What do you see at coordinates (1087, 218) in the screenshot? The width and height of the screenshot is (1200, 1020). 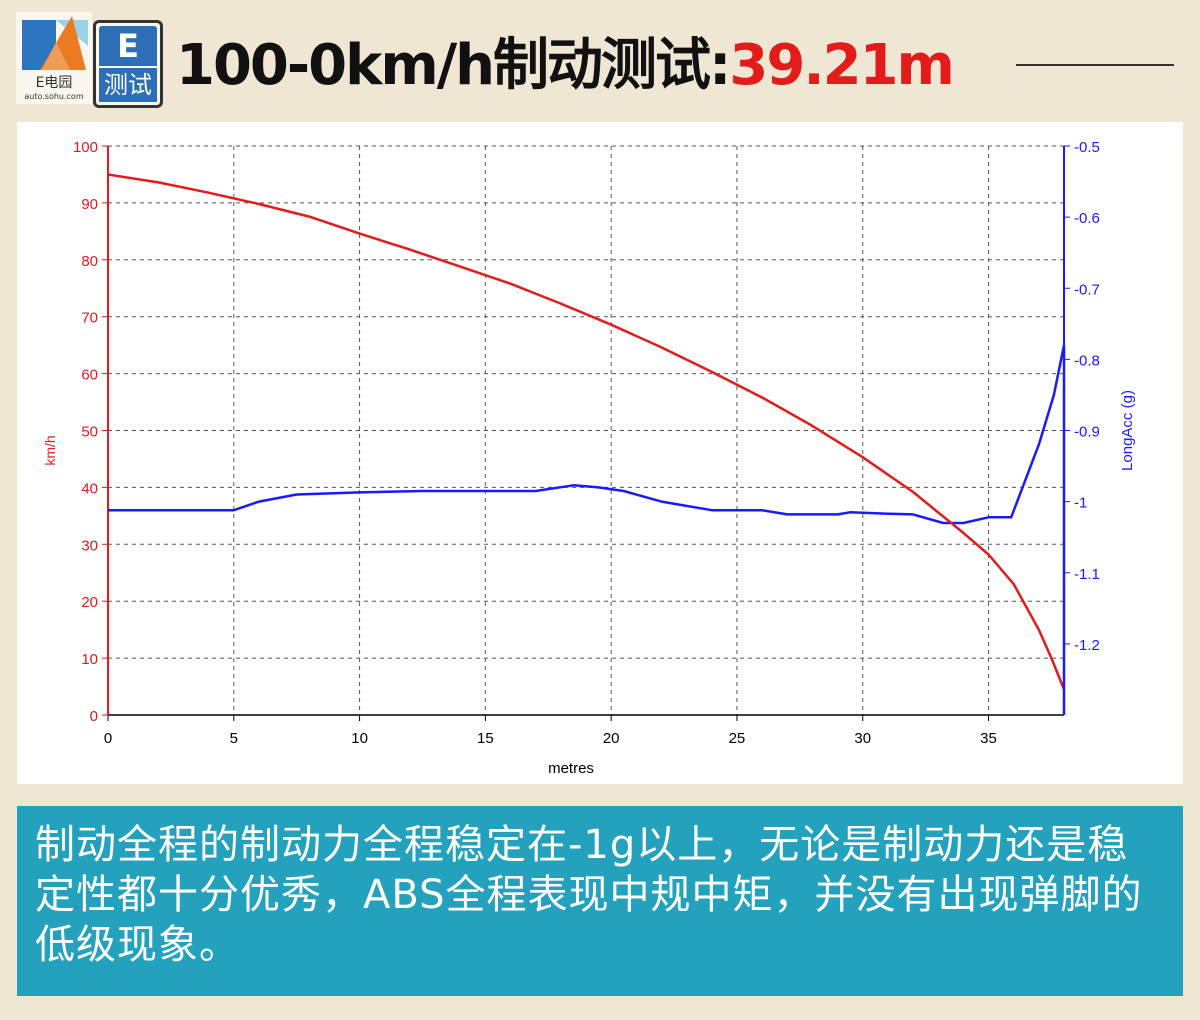 I see `right-tick-label: -0.6` at bounding box center [1087, 218].